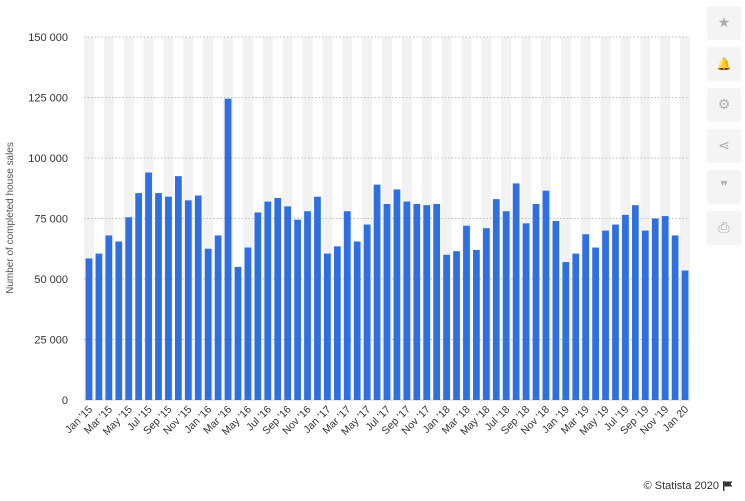  Describe the element at coordinates (48, 99) in the screenshot. I see `y-tick-label: 125 000` at that location.